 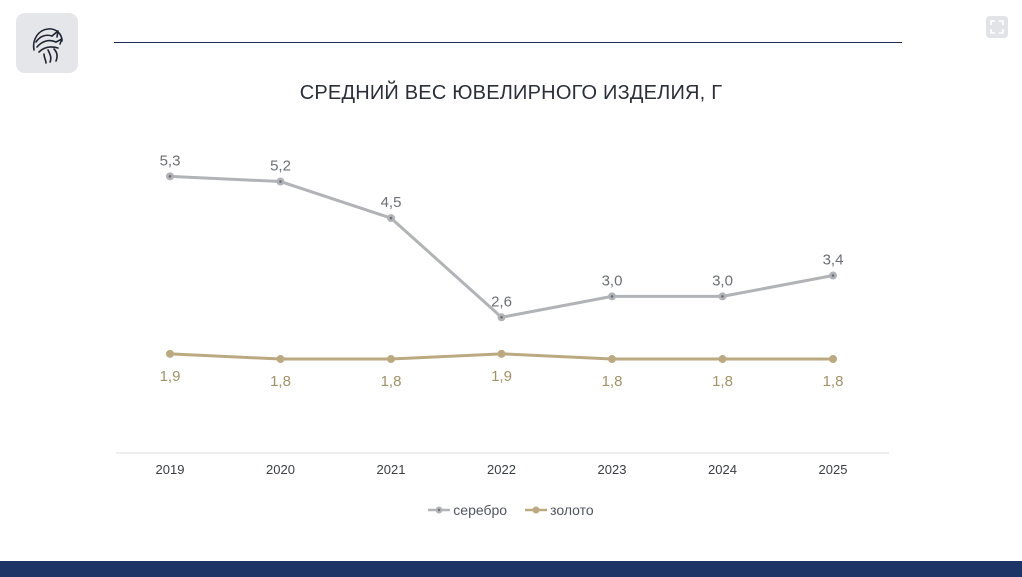 What do you see at coordinates (280, 181) in the screenshot?
I see `data-point-center-silver-2020` at bounding box center [280, 181].